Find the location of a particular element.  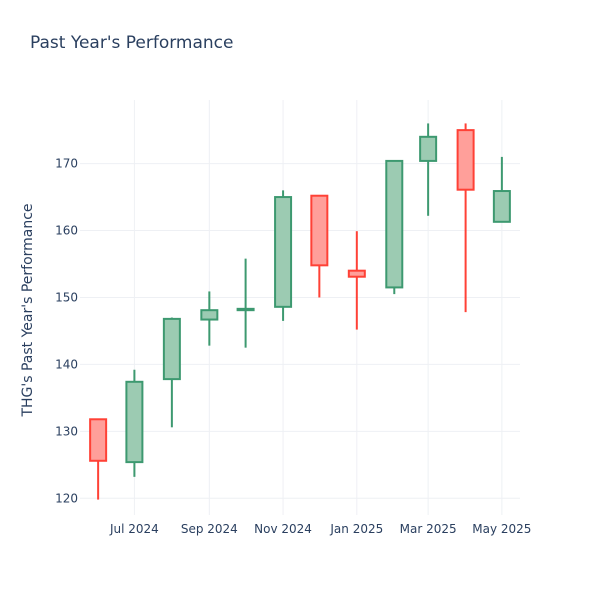

y-tick-label: 120 is located at coordinates (66, 498).